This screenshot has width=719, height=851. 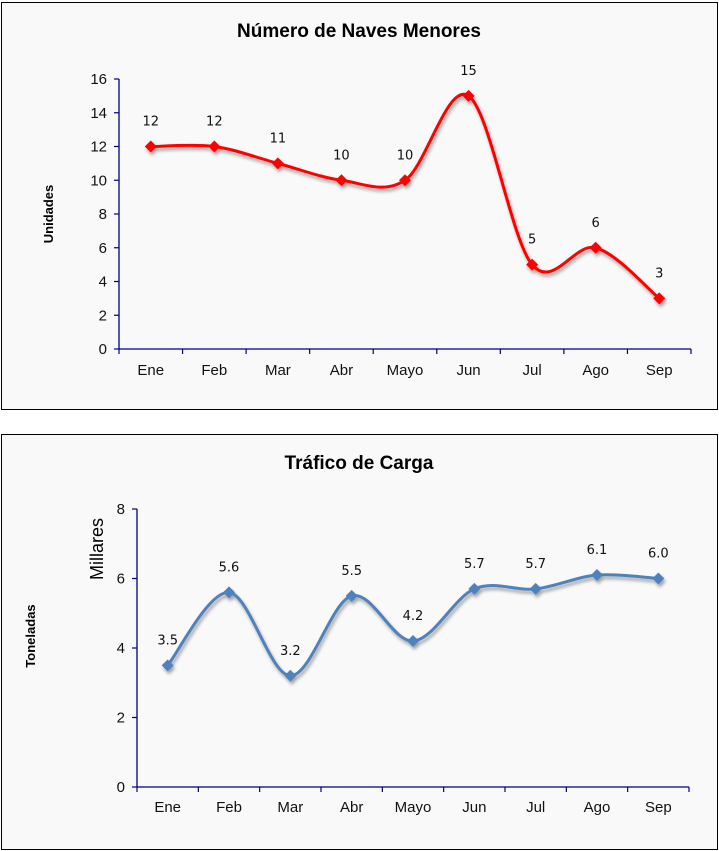 What do you see at coordinates (532, 240) in the screenshot?
I see `data-label: 5` at bounding box center [532, 240].